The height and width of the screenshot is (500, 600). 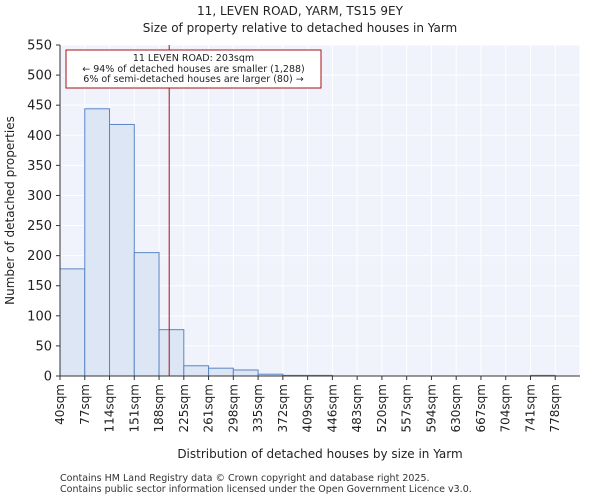 I want to click on bar-77sqm, so click(x=97, y=242).